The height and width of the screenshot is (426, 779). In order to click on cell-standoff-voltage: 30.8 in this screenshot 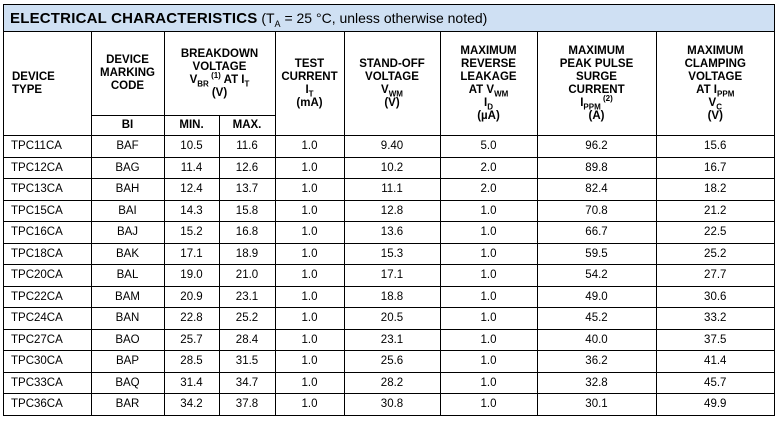, I will do `click(392, 404)`.